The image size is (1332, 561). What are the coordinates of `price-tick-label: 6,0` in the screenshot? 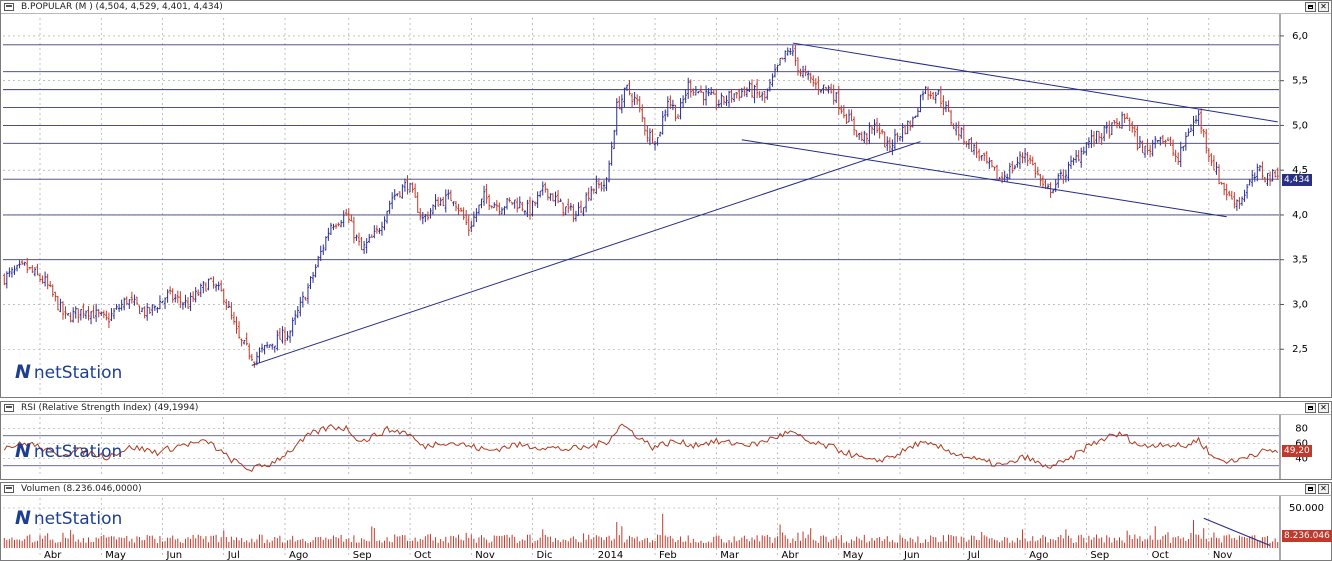 It's located at (1300, 36).